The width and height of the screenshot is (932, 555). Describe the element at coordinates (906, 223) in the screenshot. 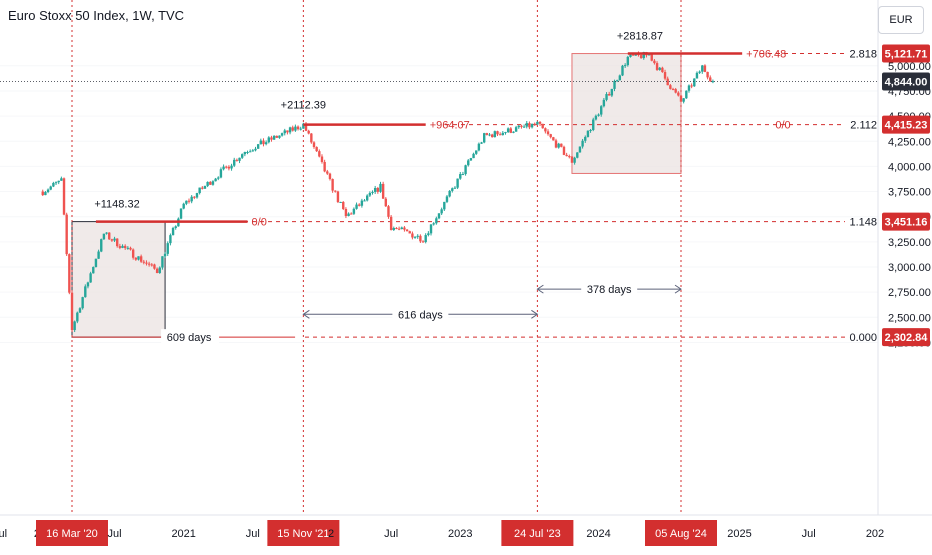

I see `price-tag-label: 3,451.16` at that location.